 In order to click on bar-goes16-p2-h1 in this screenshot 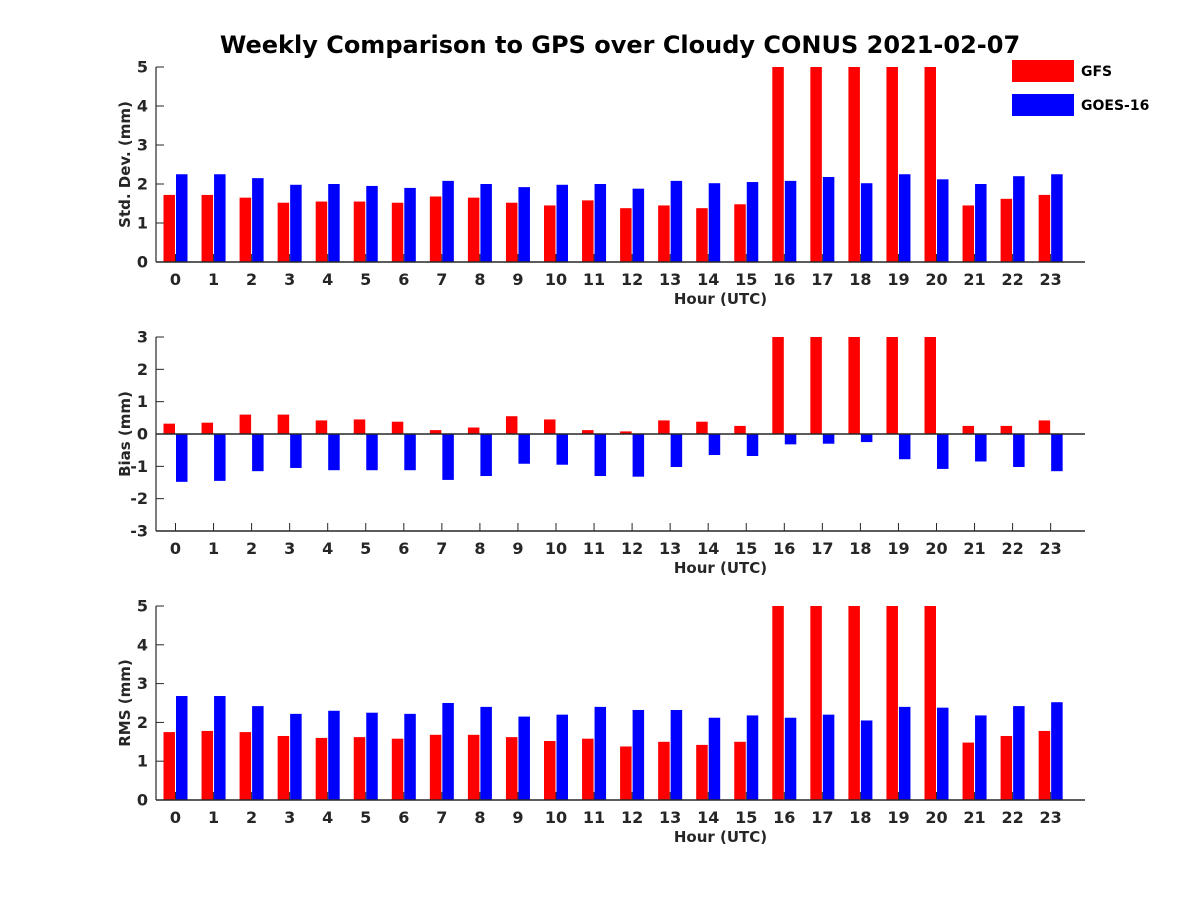, I will do `click(220, 457)`.